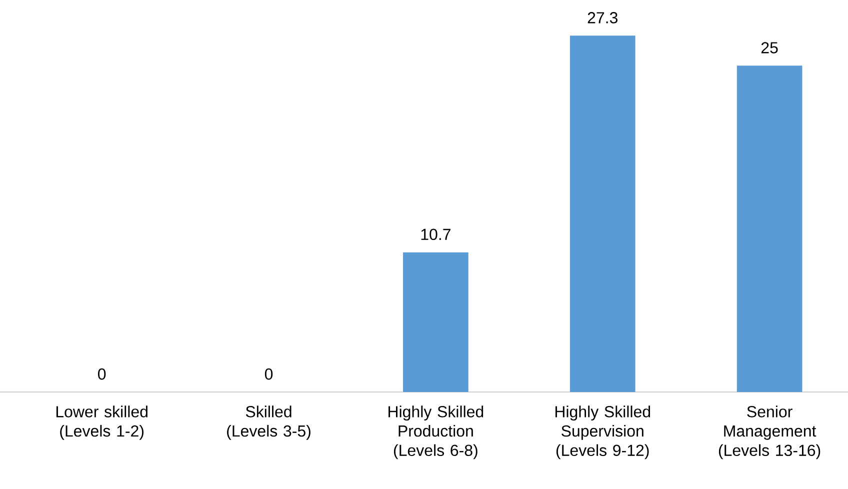 The width and height of the screenshot is (848, 489). What do you see at coordinates (436, 433) in the screenshot?
I see `x-tick-label: Highly Skilled Production (Levels 6-8)` at bounding box center [436, 433].